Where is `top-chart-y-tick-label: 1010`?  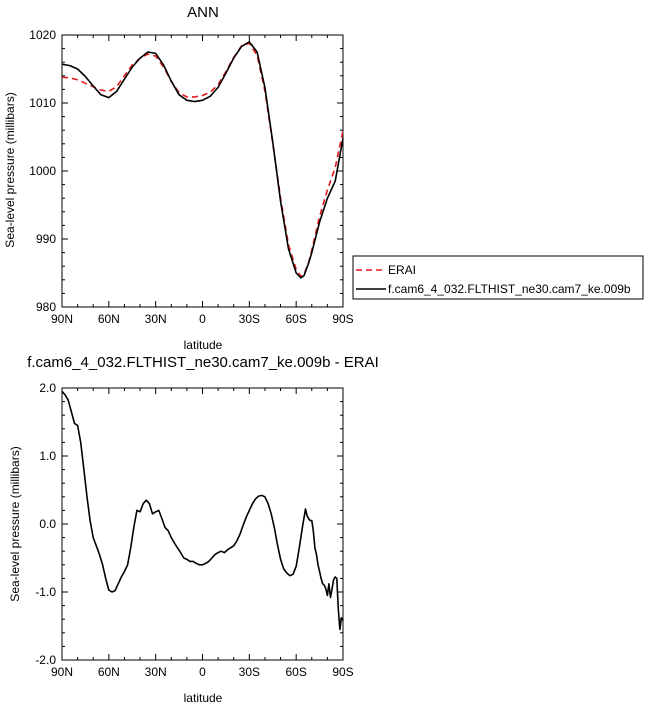 top-chart-y-tick-label: 1010 is located at coordinates (42, 103).